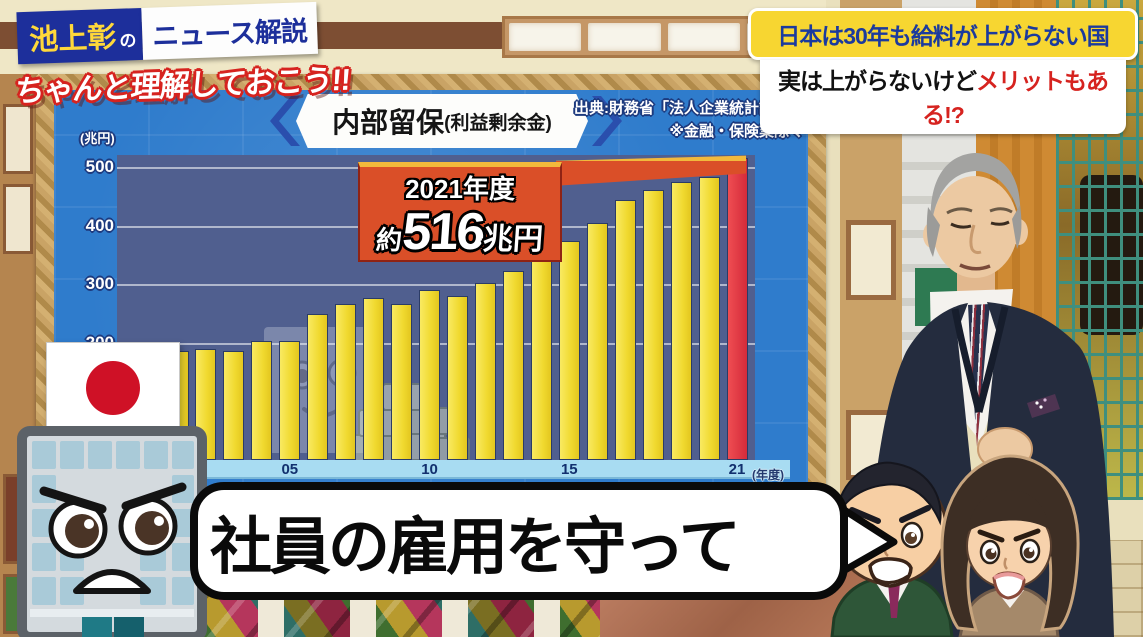  Describe the element at coordinates (475, 547) in the screenshot. I see `speech-bubble-text: 社員の雇用を守って` at that location.